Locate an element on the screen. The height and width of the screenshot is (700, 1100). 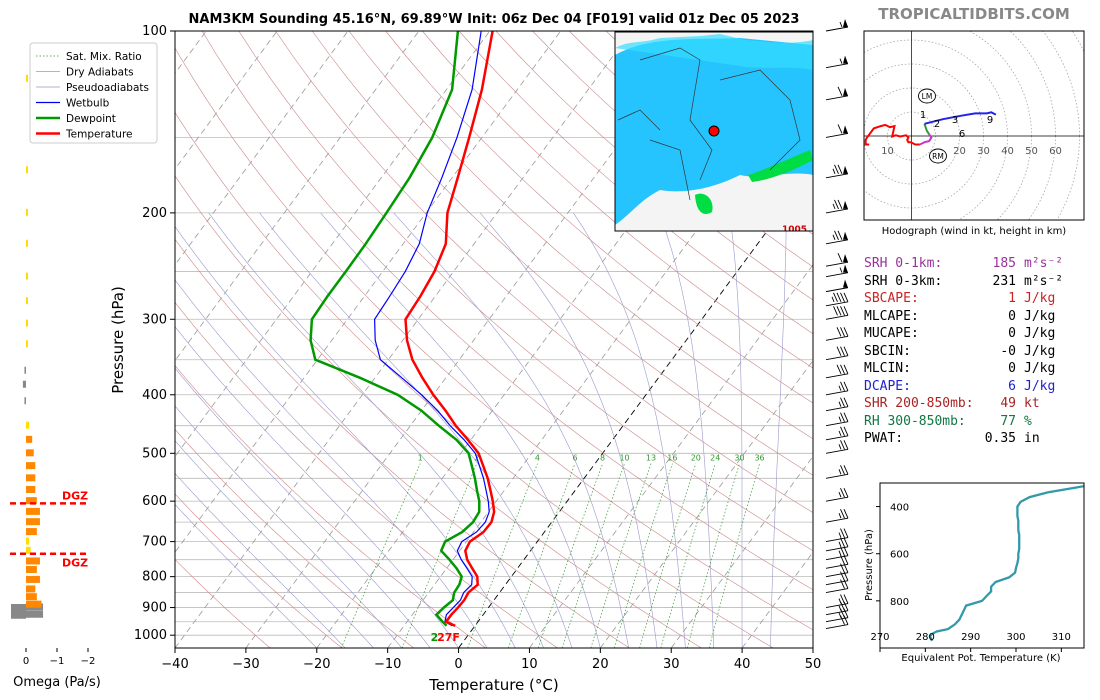
y-tick-label: 600 is located at coordinates (154, 501).